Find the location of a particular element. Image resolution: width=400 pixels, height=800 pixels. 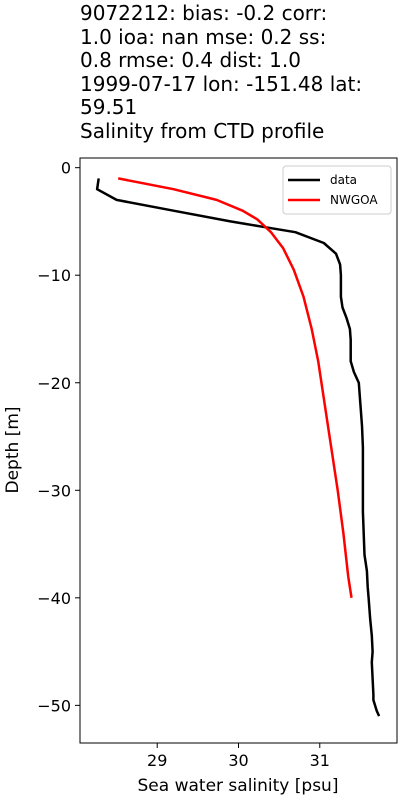

y-tick-label: 0 is located at coordinates (66, 168).